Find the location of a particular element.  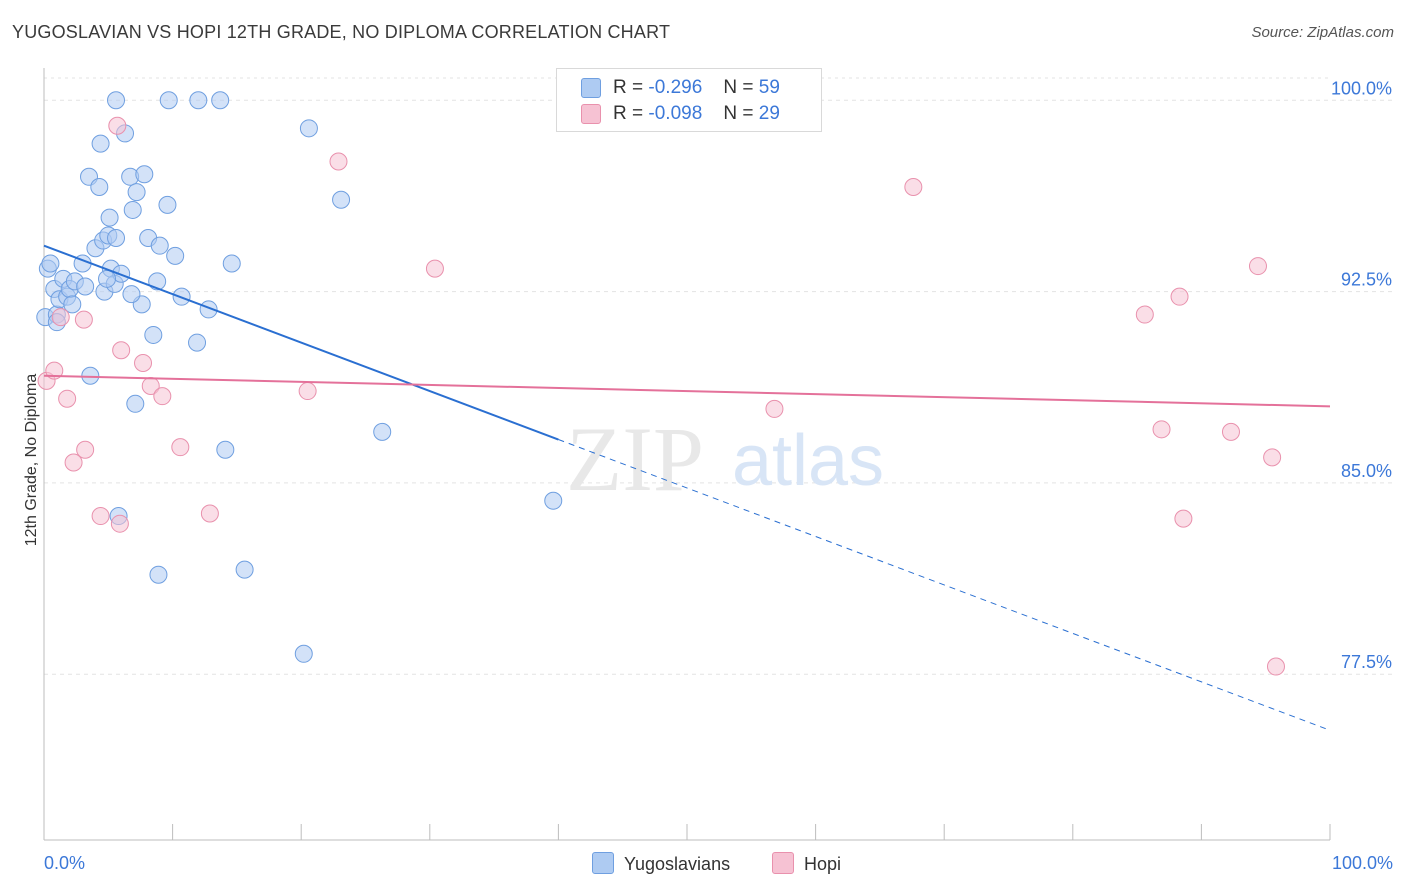

legend-label-hopi: Hopi is located at coordinates (823, 864).